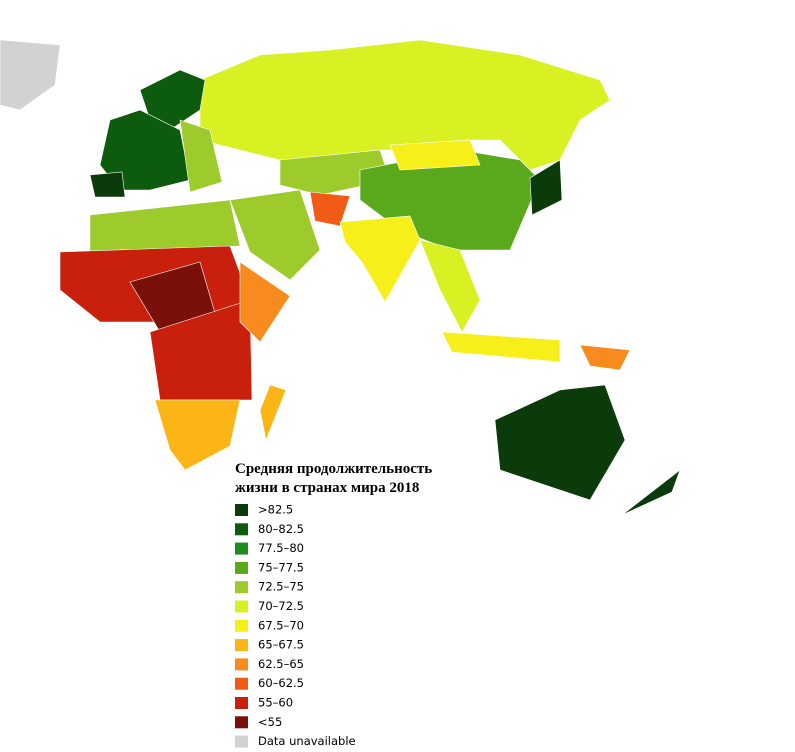 The height and width of the screenshot is (752, 795). I want to click on legend-label: 75–77.5, so click(281, 567).